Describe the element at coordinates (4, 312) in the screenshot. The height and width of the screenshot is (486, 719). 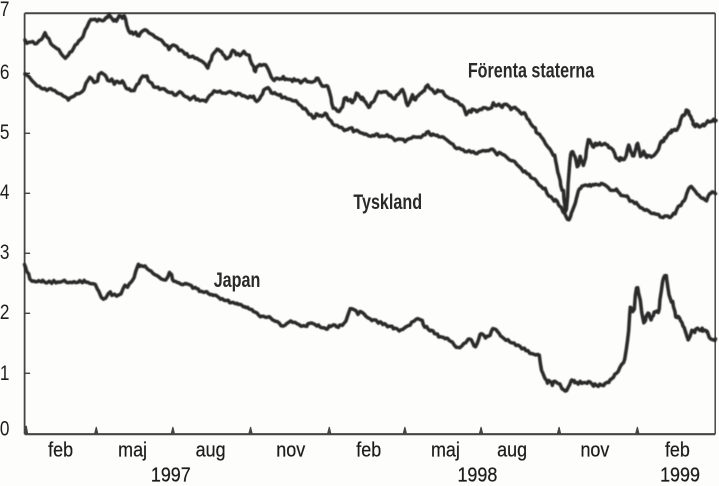
I see `svg-text: 2` at that location.